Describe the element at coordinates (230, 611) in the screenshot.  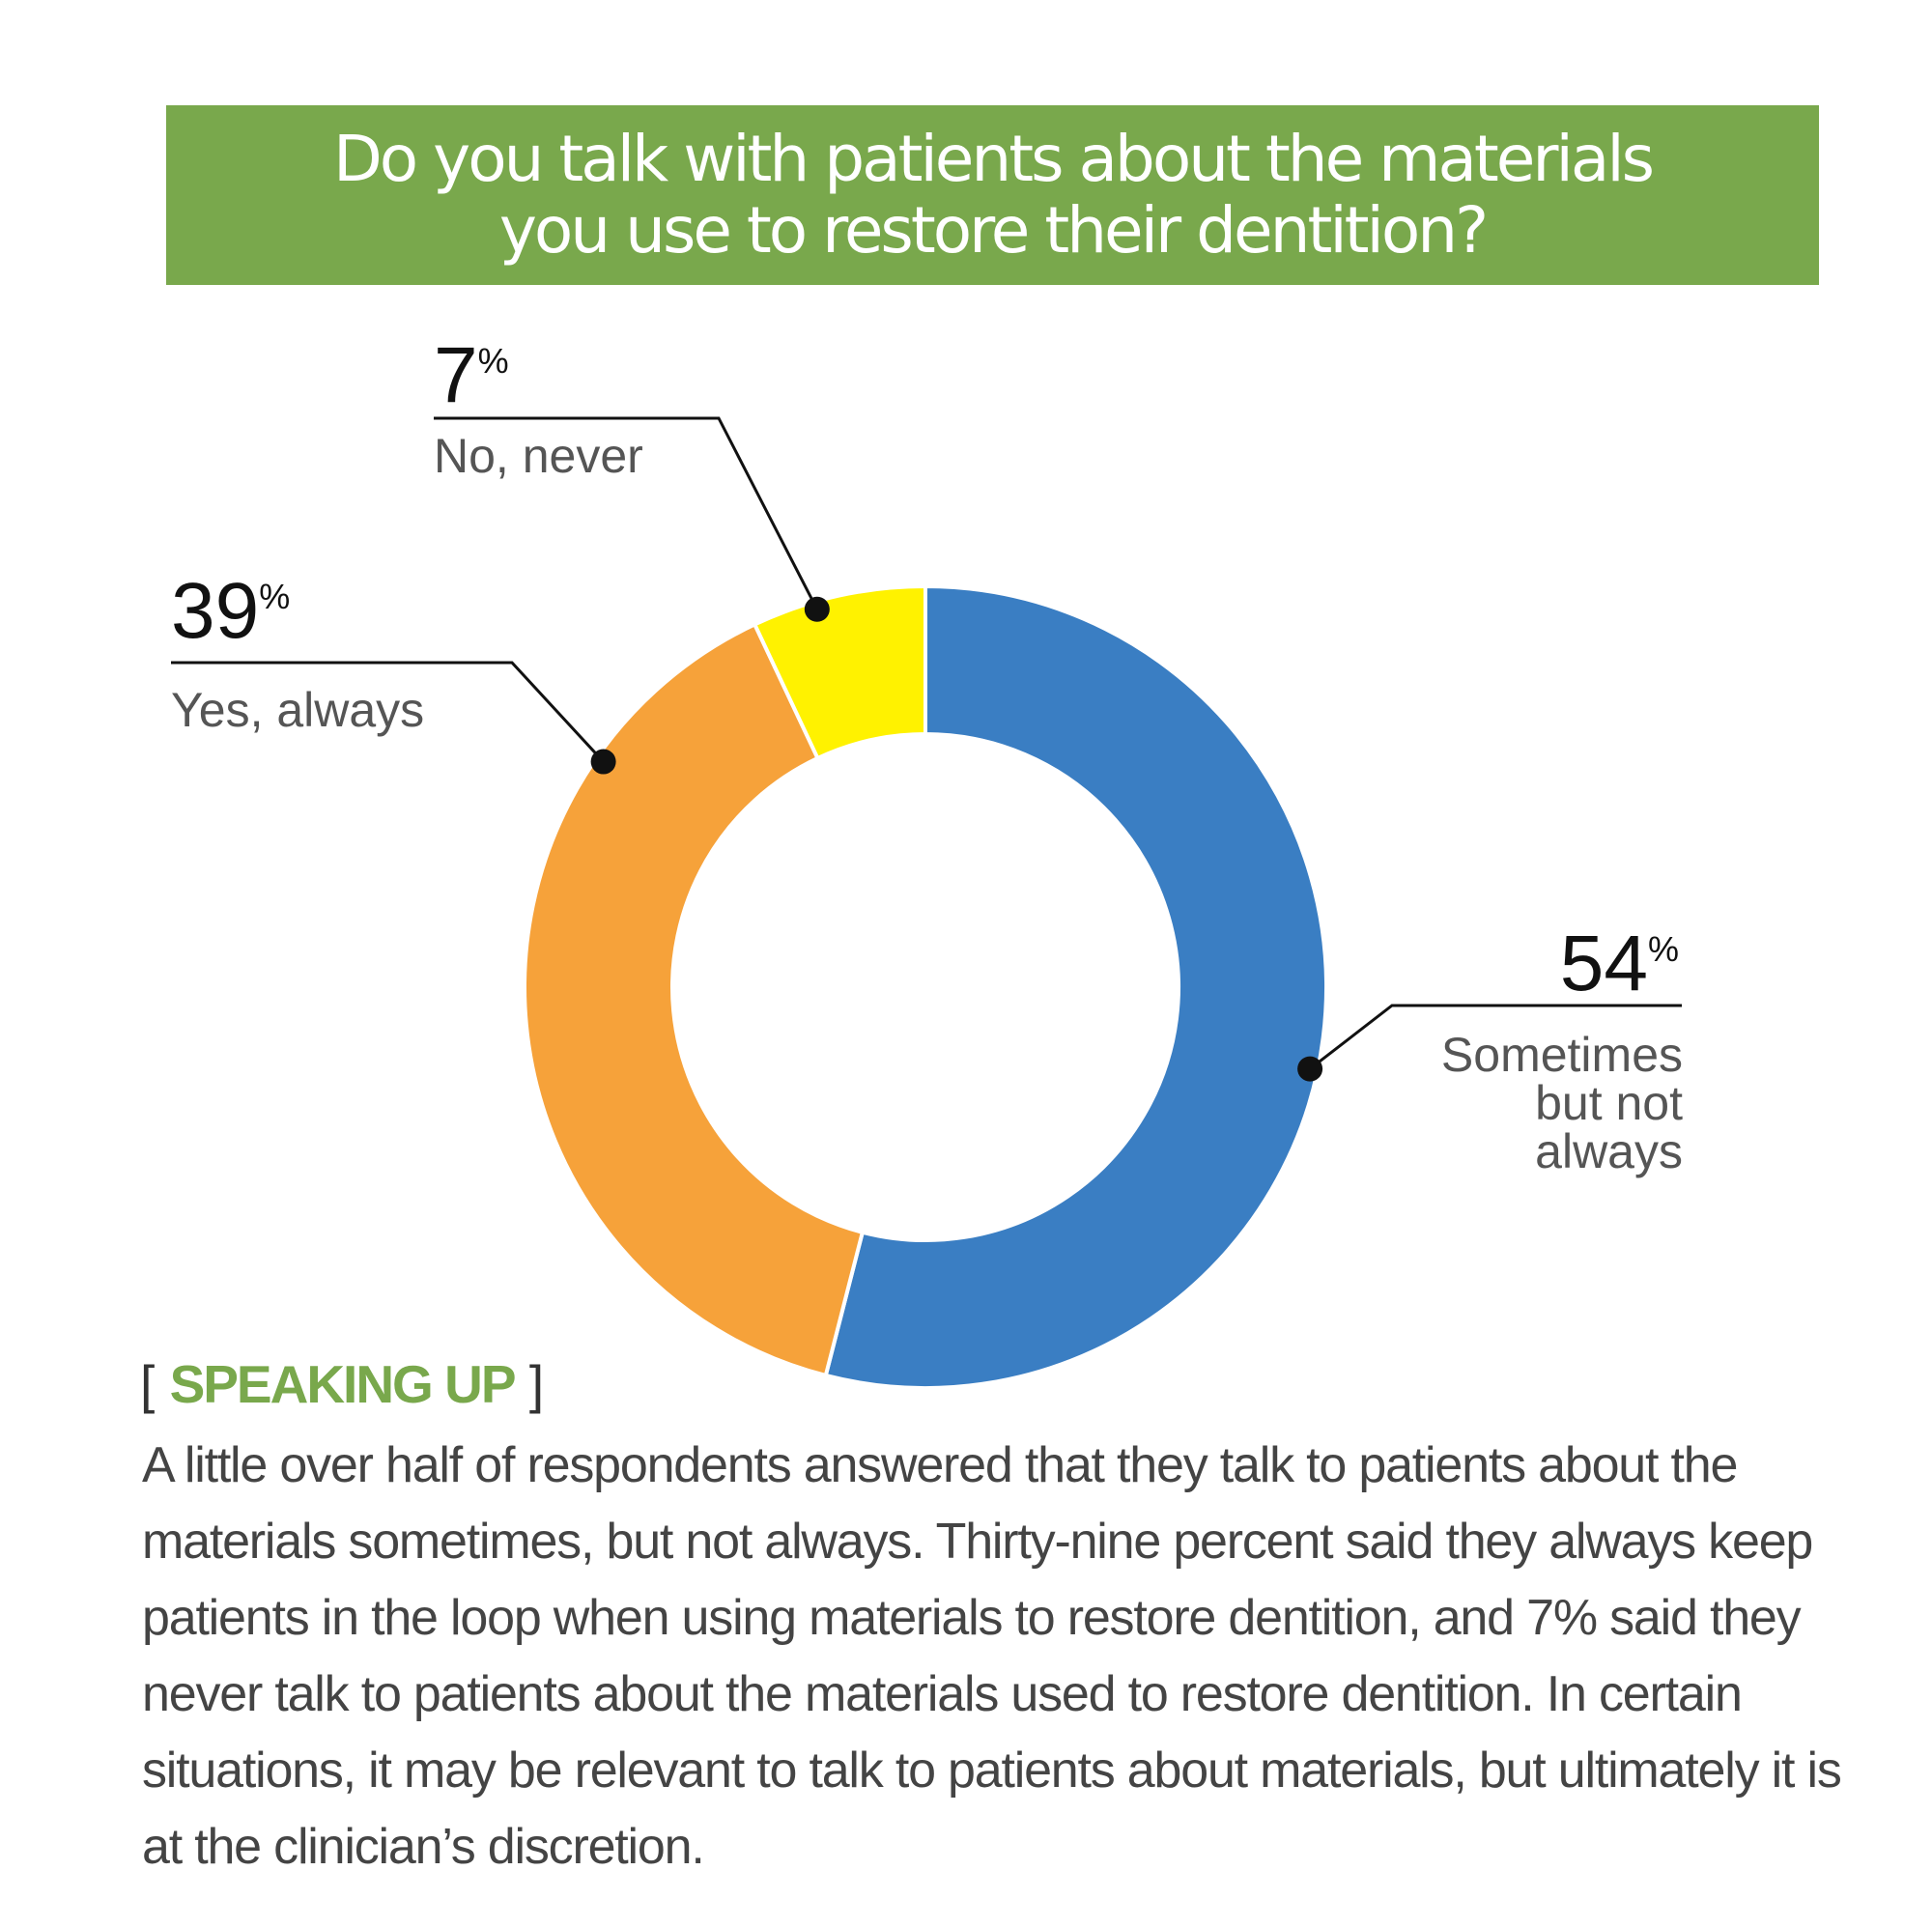
I see `data-label-1: 39%` at that location.